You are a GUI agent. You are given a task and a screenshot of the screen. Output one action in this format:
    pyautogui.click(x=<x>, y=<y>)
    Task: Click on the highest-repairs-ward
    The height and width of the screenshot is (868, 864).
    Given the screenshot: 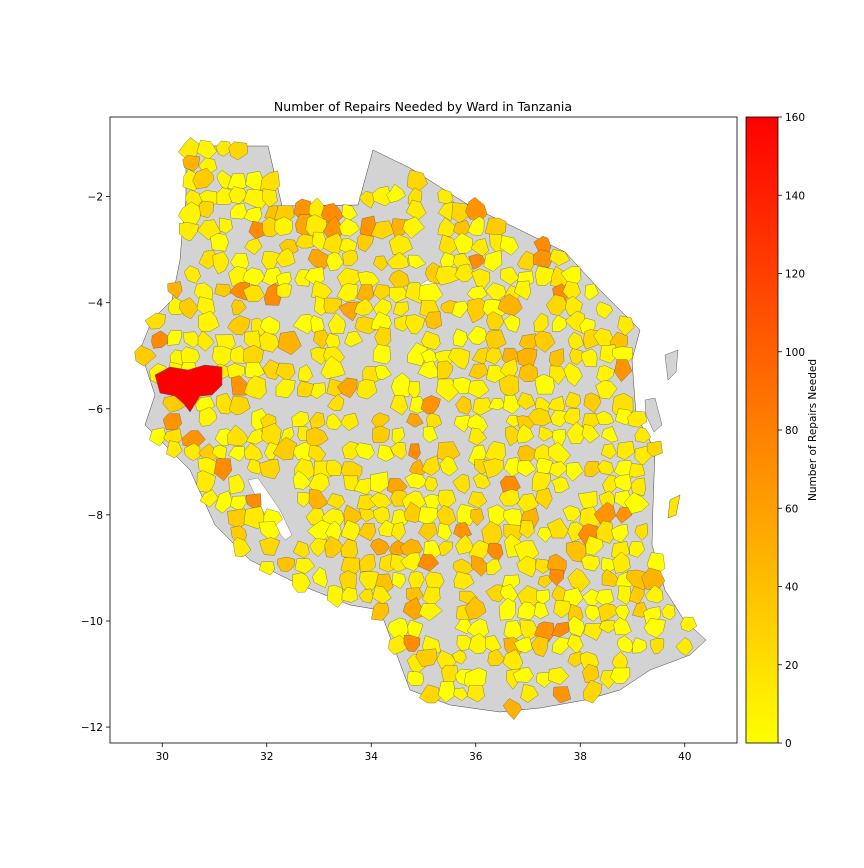 What is the action you would take?
    pyautogui.click(x=188, y=388)
    